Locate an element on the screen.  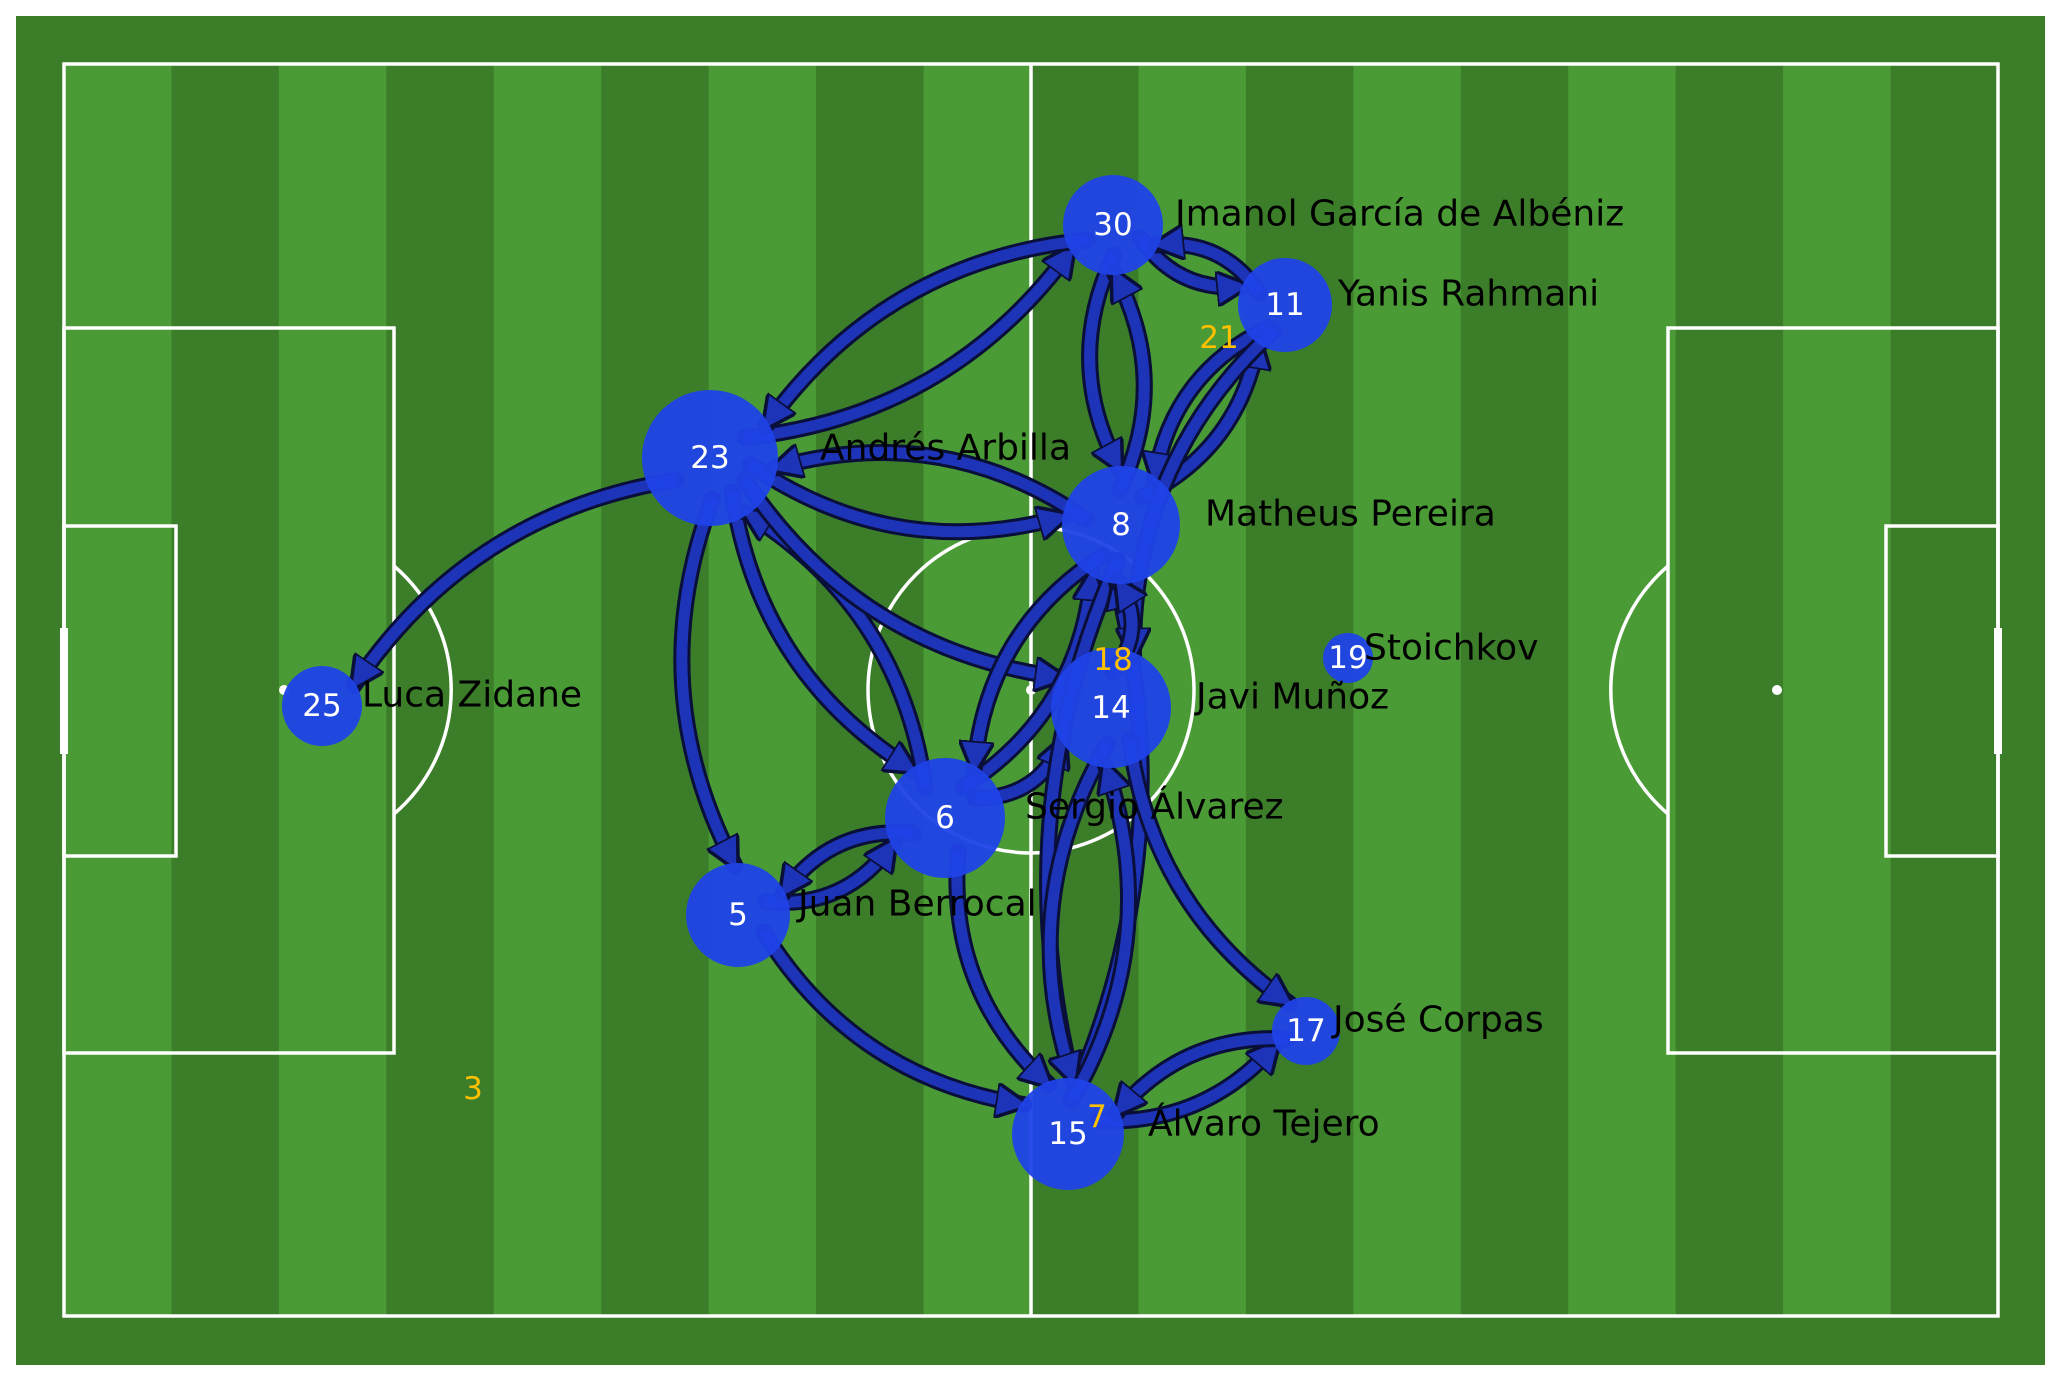
pass-arrow-p11-p8 is located at coordinates (1216, 400).